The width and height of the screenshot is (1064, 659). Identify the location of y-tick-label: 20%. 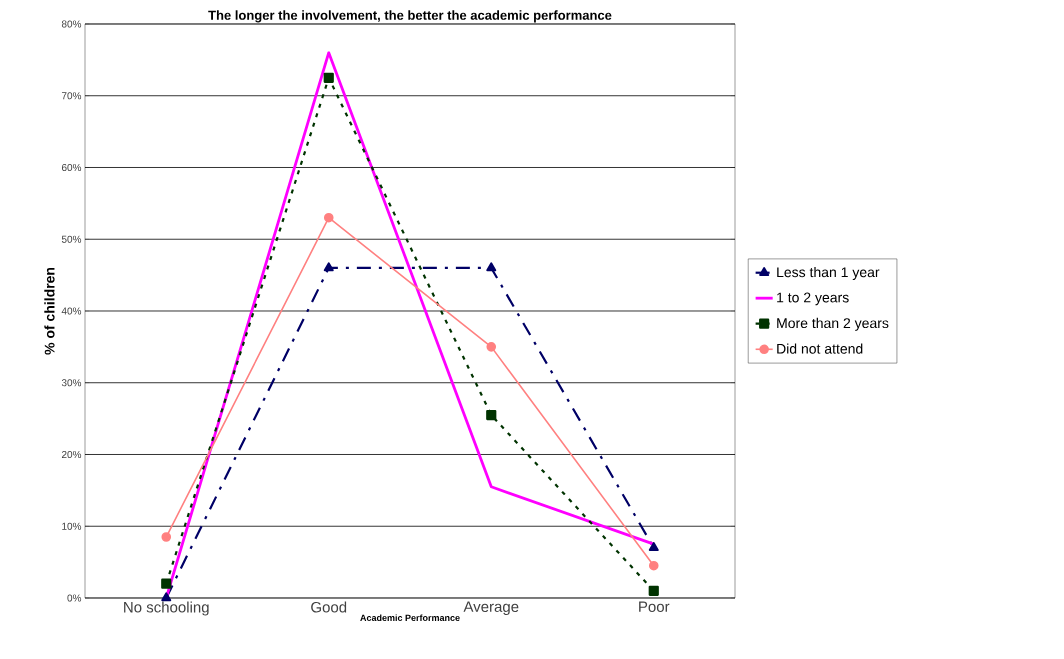
(71, 454).